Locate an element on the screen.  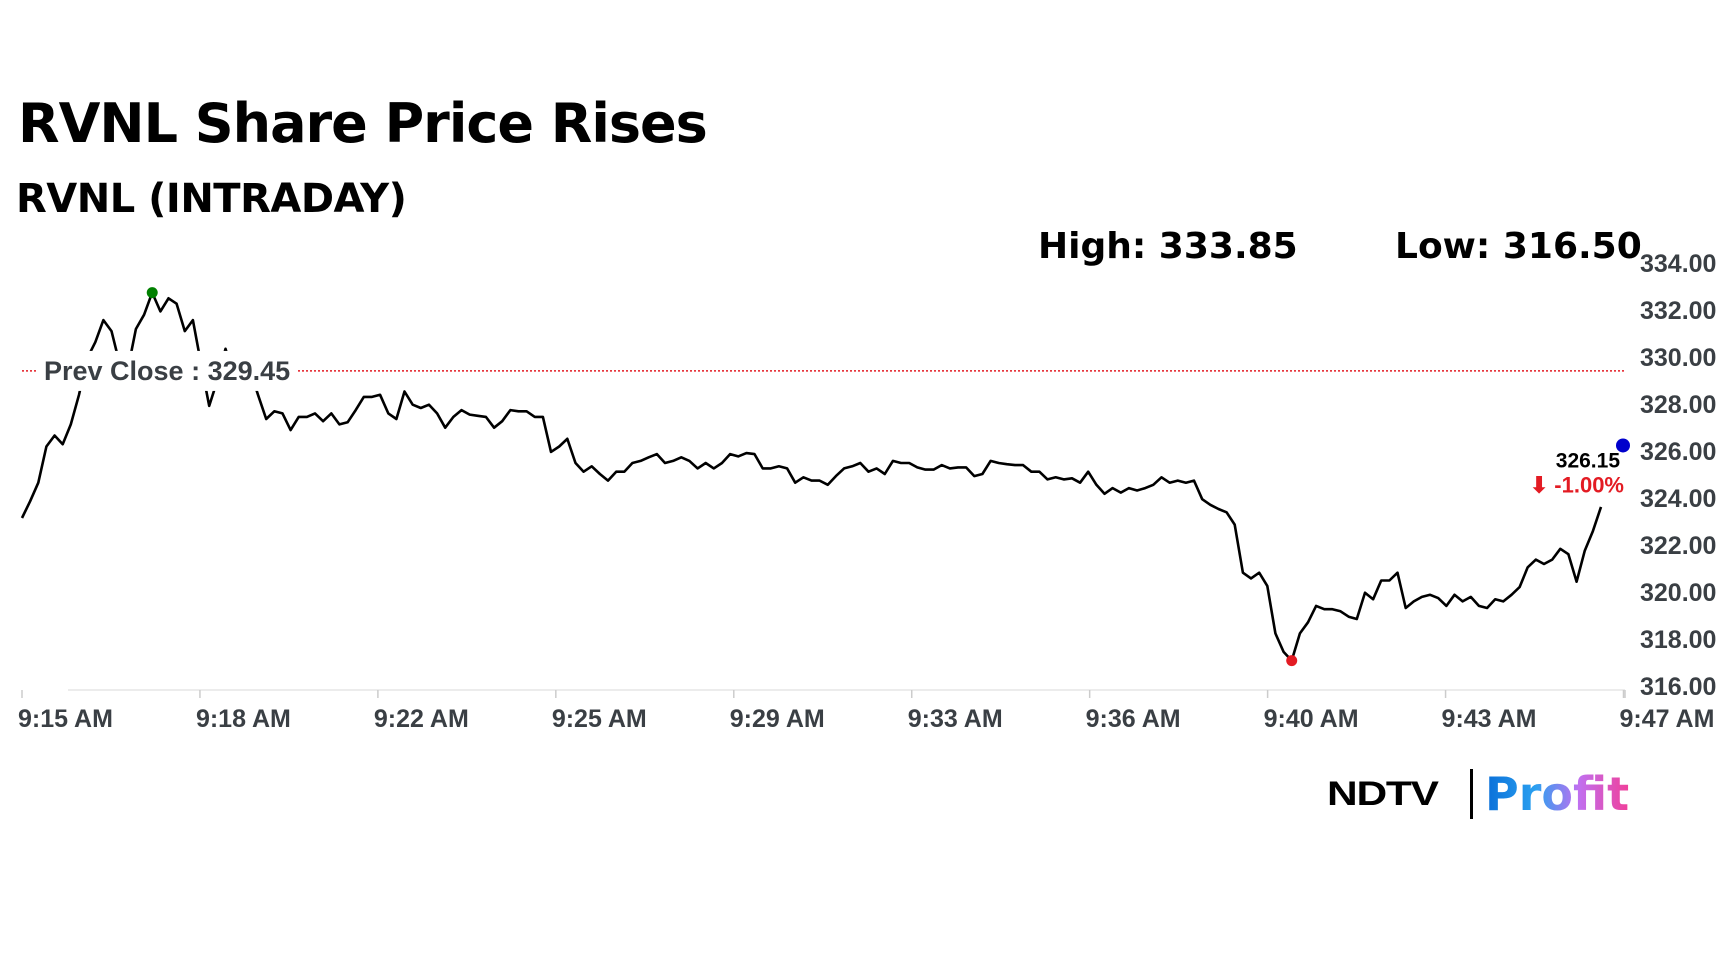
y-tick-label: 326.00 is located at coordinates (1678, 452).